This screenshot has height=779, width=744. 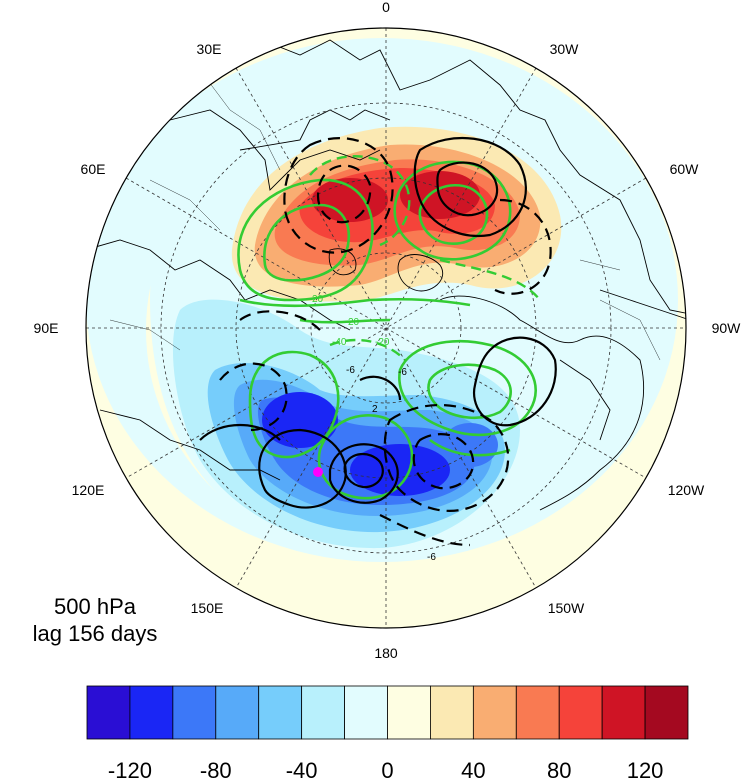 I want to click on lon-label-180: 180, so click(x=386, y=653).